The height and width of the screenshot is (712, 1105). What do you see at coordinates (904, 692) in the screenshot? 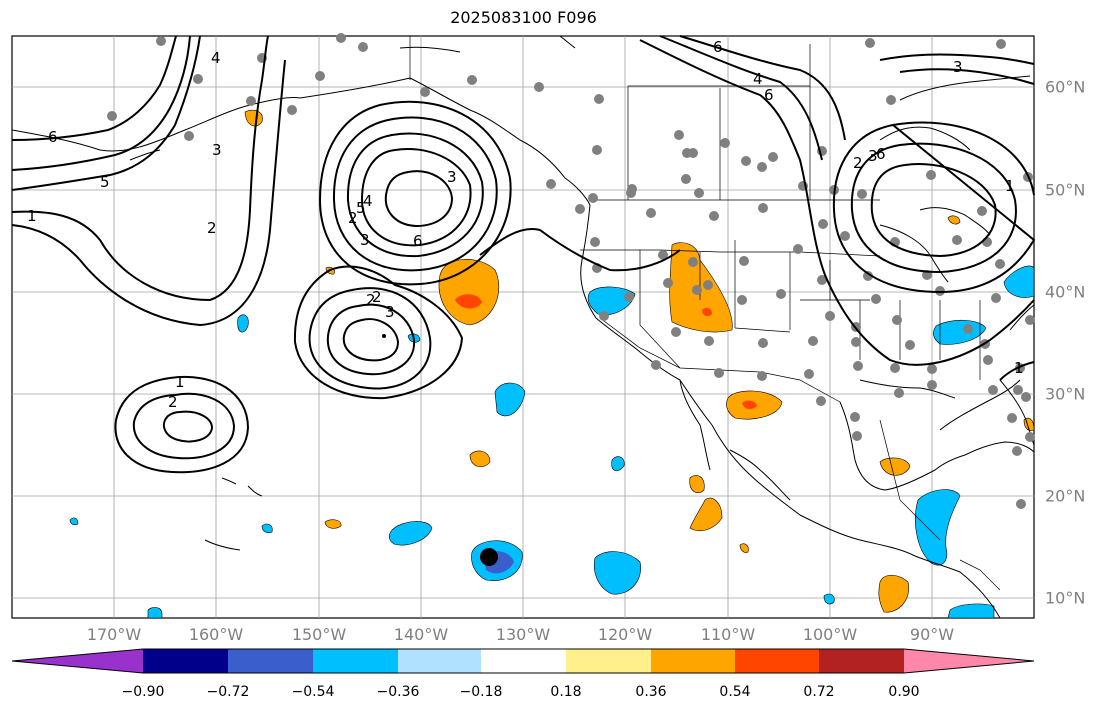
I see `colorbar-tick-label: 0.90` at bounding box center [904, 692].